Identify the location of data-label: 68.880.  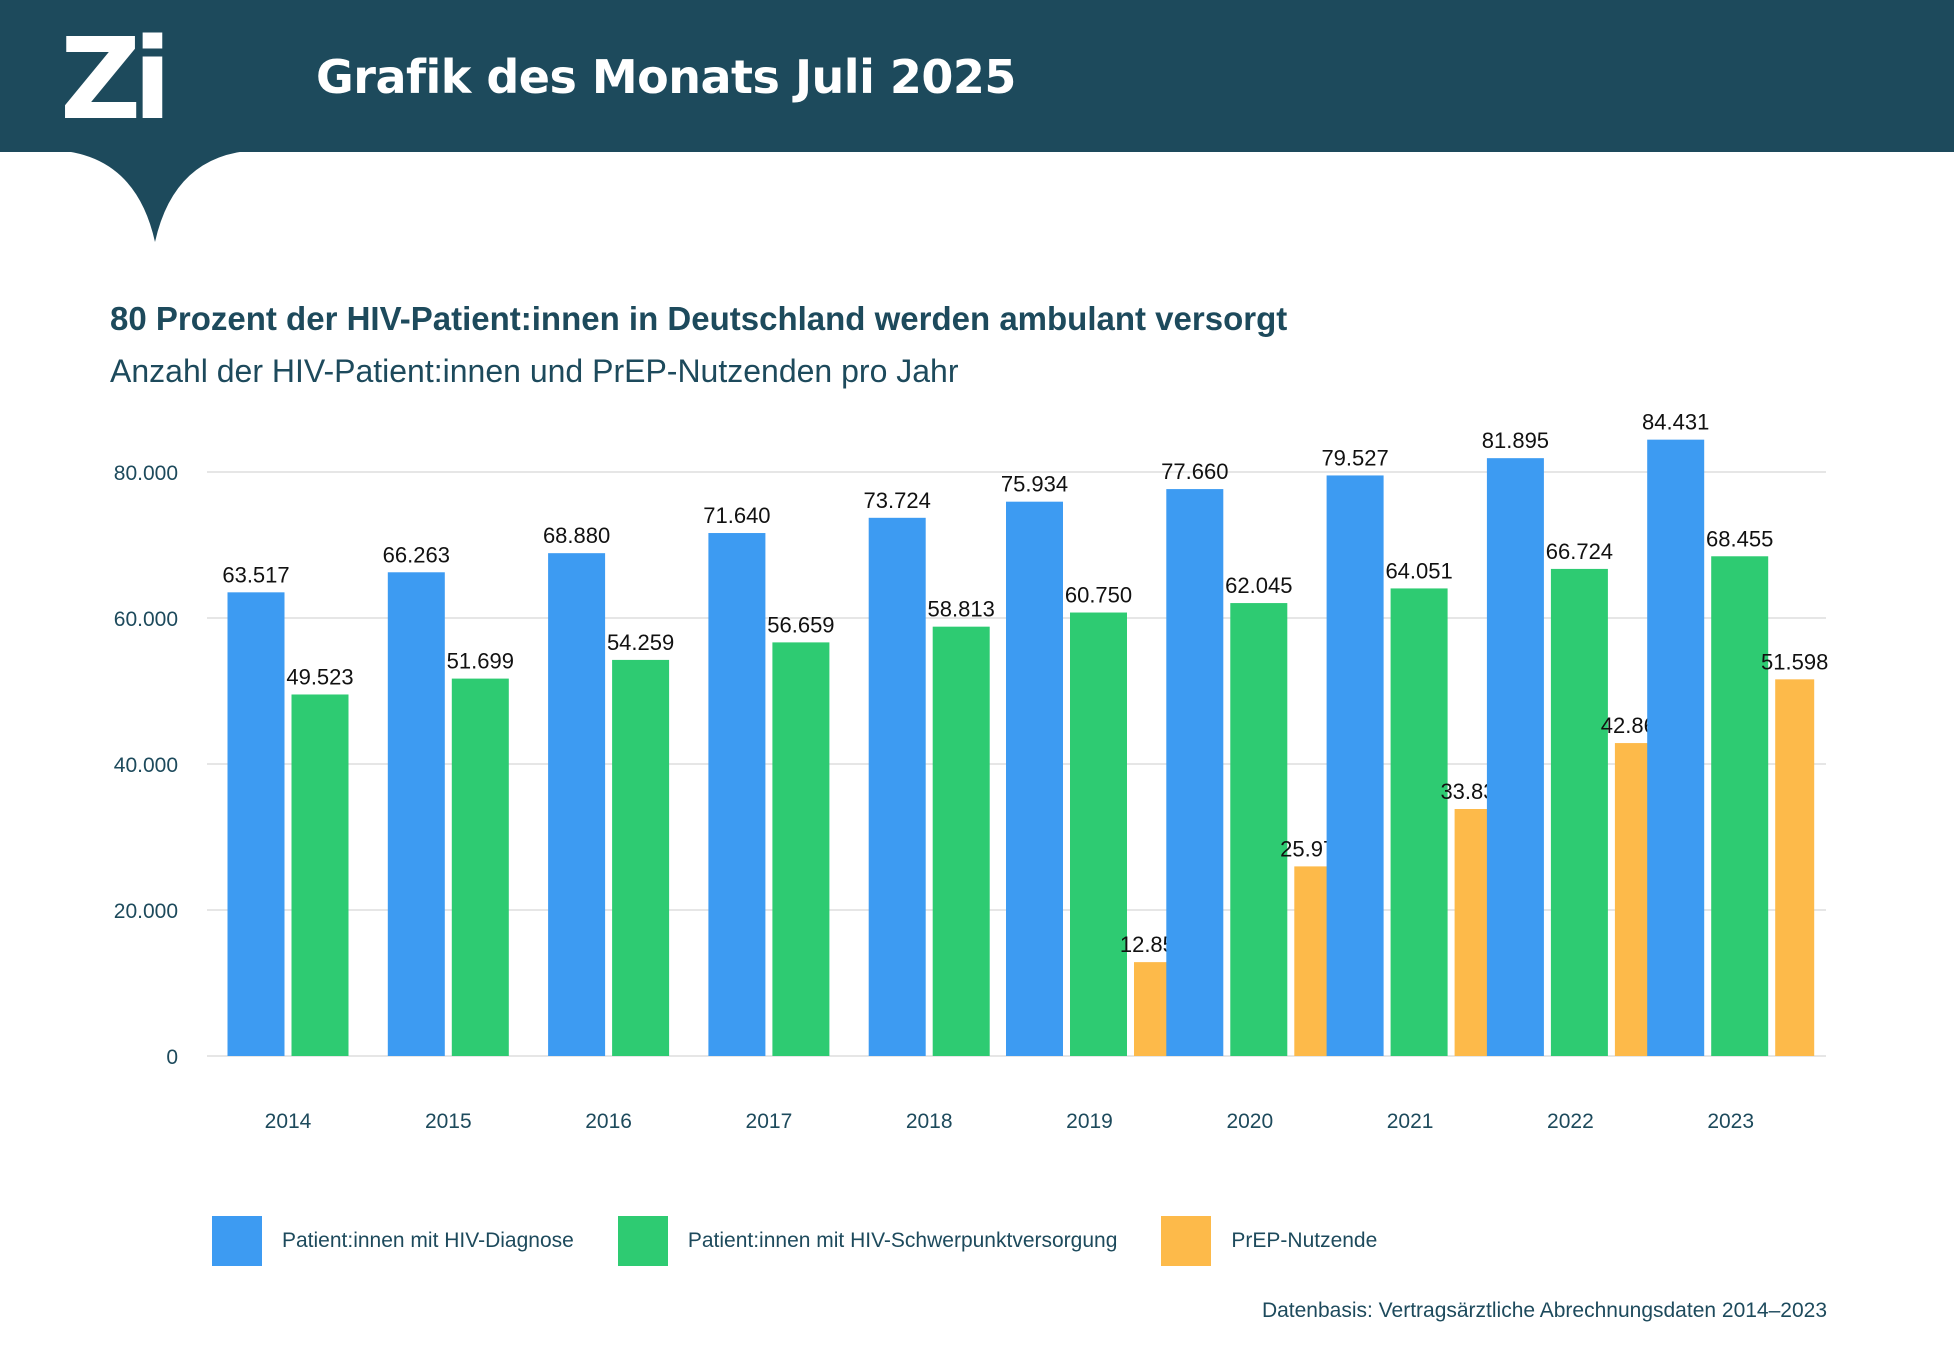
(576, 535).